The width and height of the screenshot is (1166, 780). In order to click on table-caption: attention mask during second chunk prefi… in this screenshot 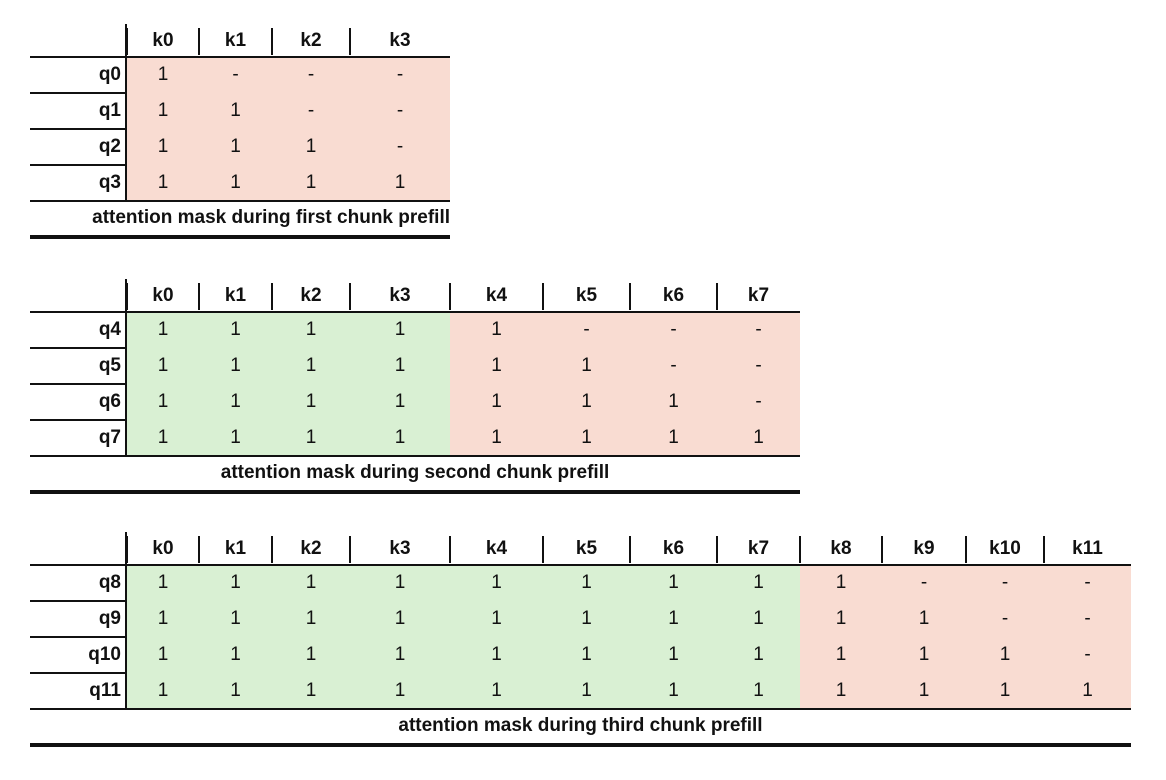, I will do `click(415, 472)`.